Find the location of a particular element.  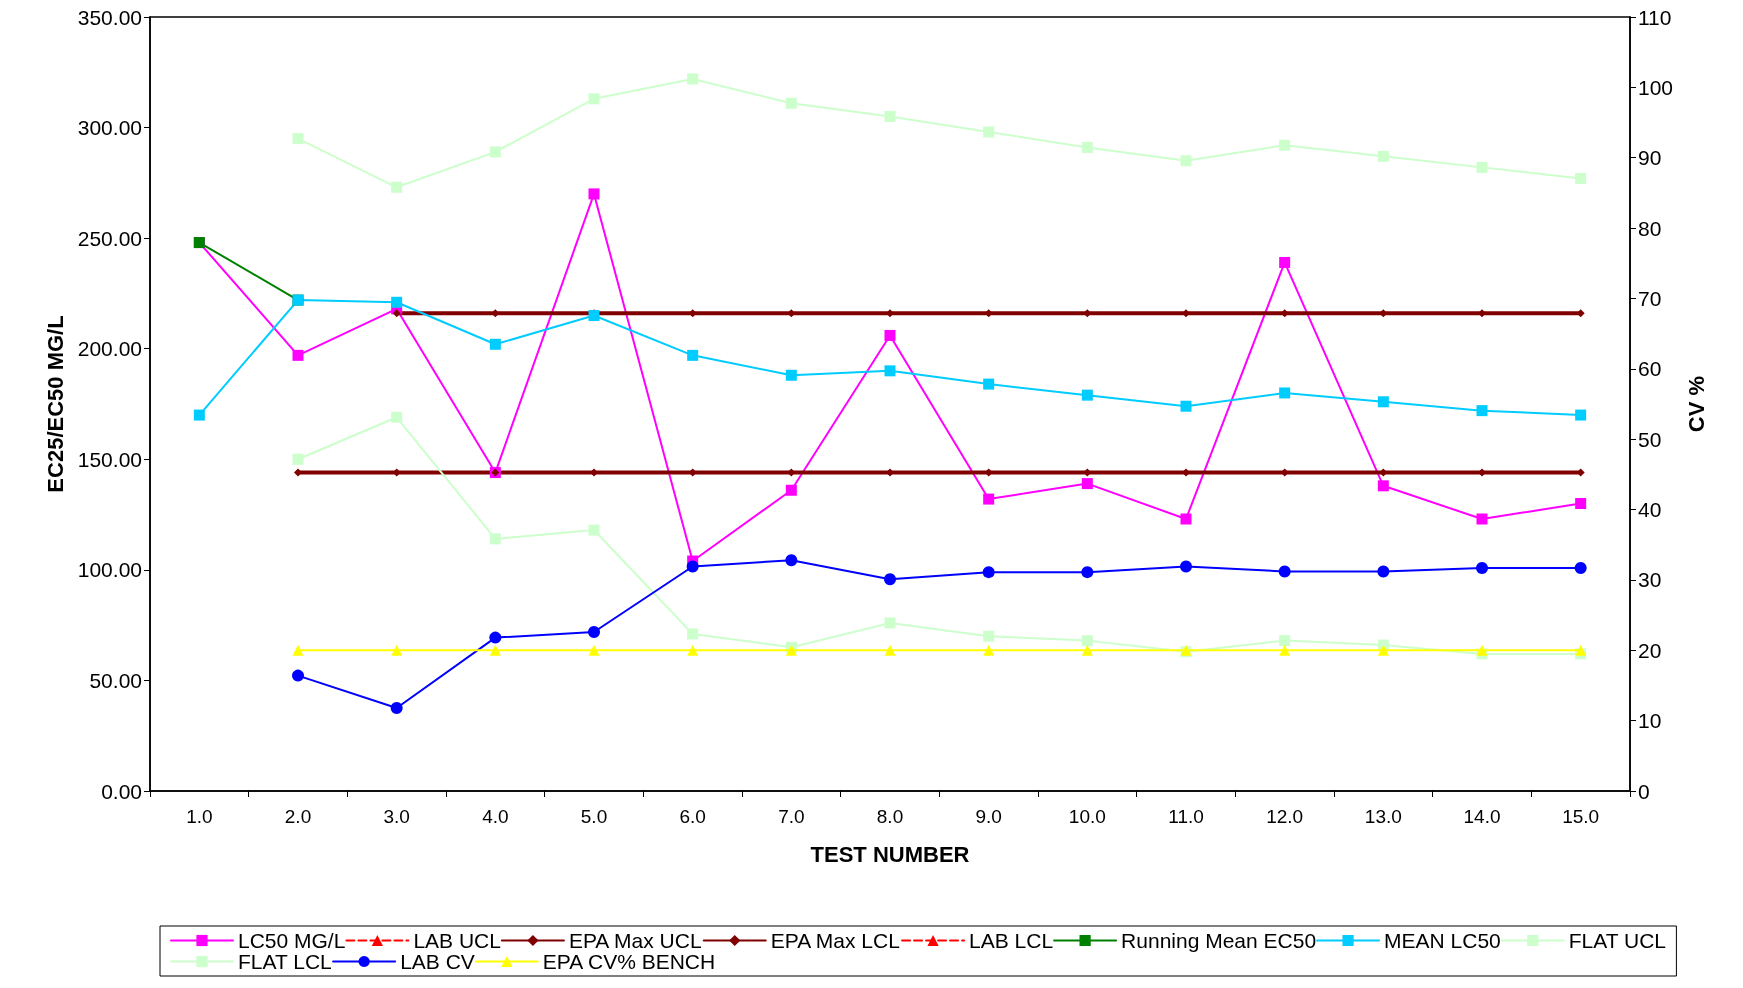

legend-label: LC50 MG/L is located at coordinates (292, 940).